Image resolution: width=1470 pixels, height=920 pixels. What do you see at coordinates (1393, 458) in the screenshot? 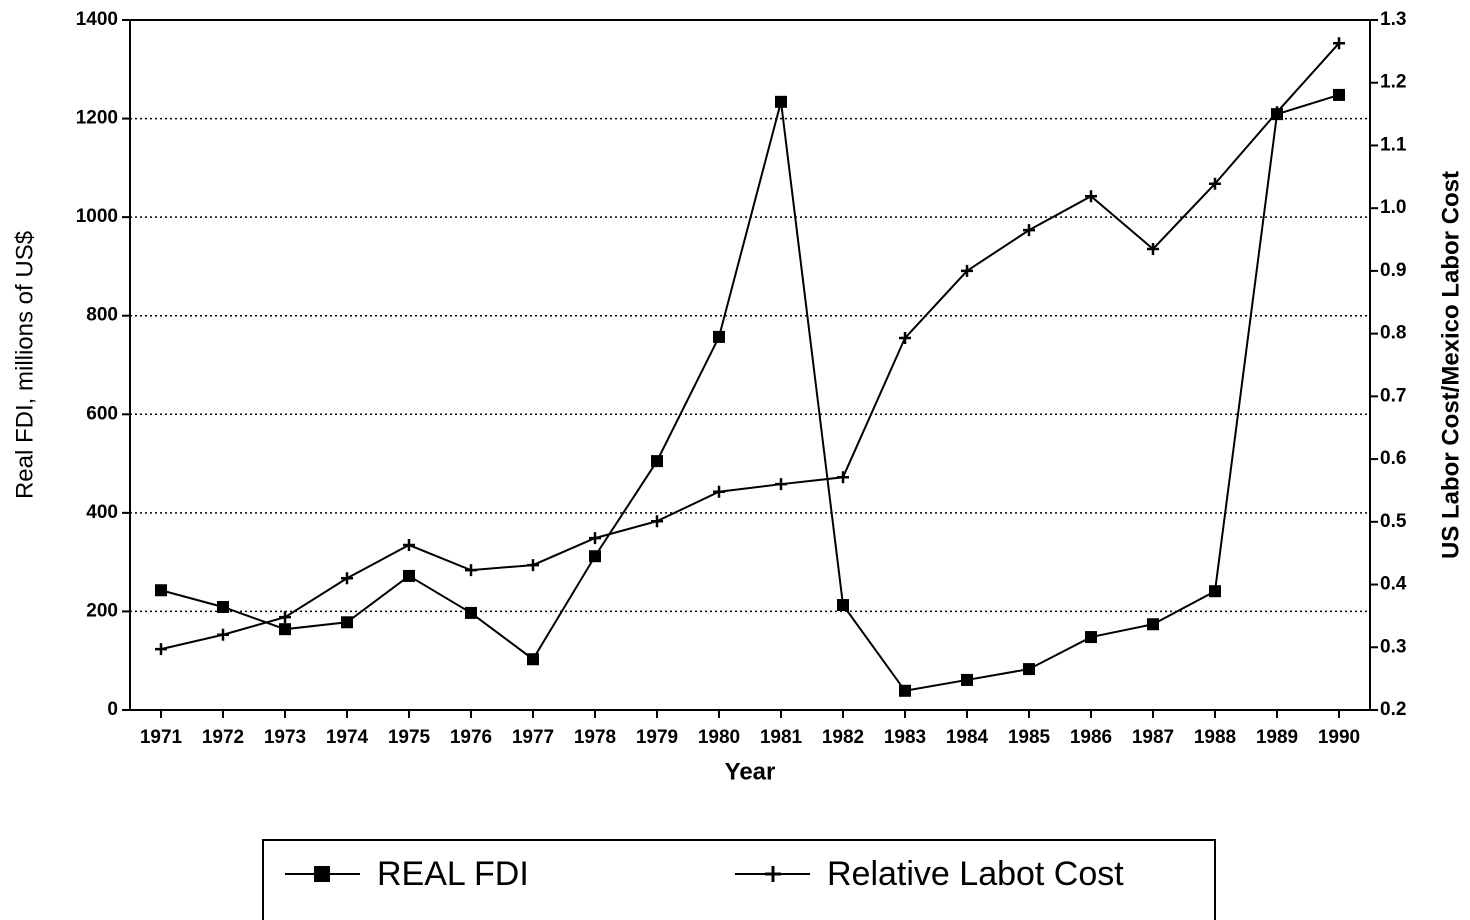
I see `y2-tick-label: 0.6` at bounding box center [1393, 458].